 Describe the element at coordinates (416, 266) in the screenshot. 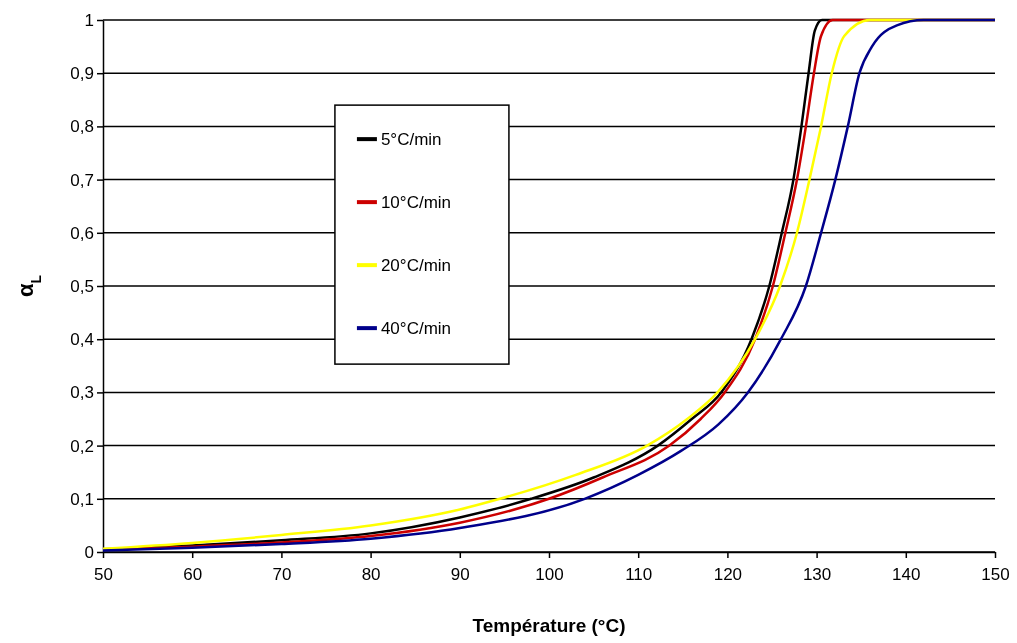

I see `legend-label: 20°C/min` at that location.